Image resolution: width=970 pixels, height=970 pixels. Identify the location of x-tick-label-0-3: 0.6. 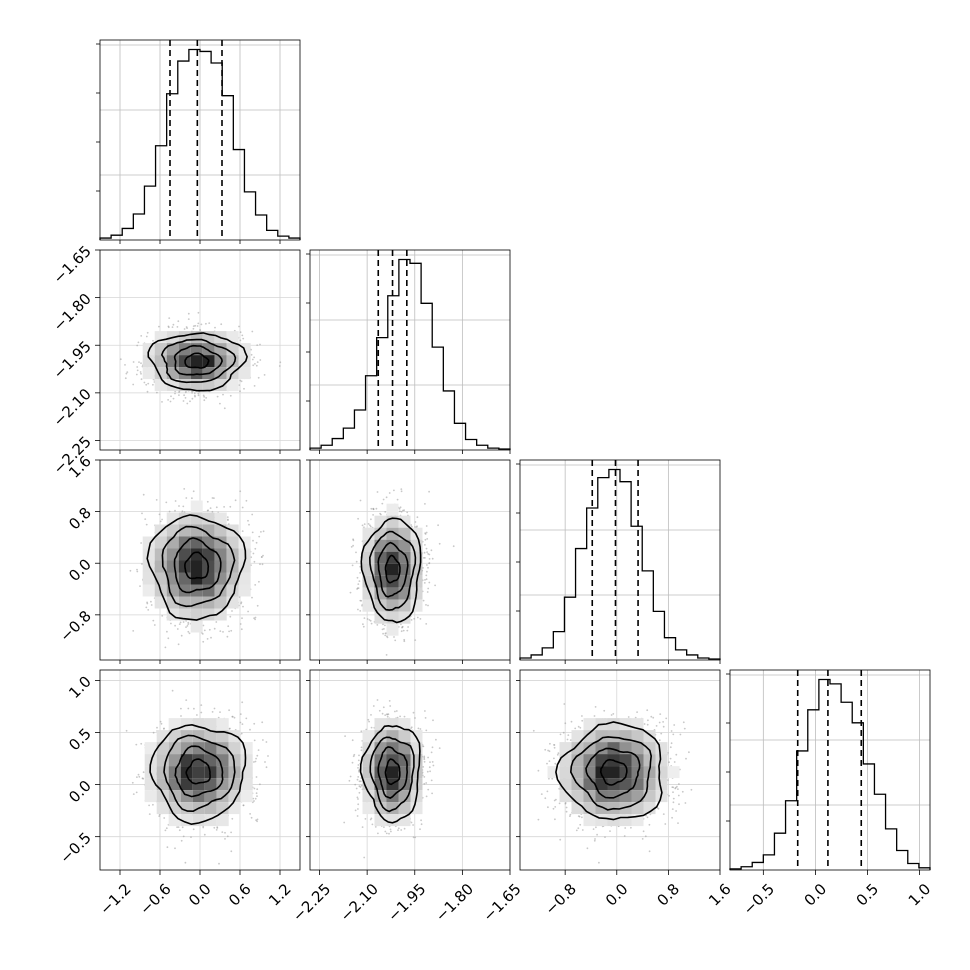
(240, 895).